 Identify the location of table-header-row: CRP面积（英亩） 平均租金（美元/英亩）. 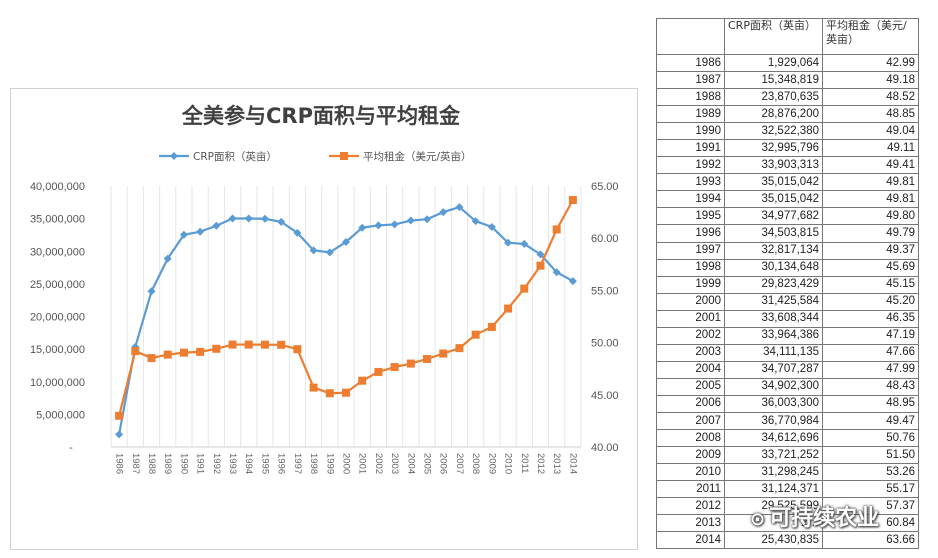
(787, 36).